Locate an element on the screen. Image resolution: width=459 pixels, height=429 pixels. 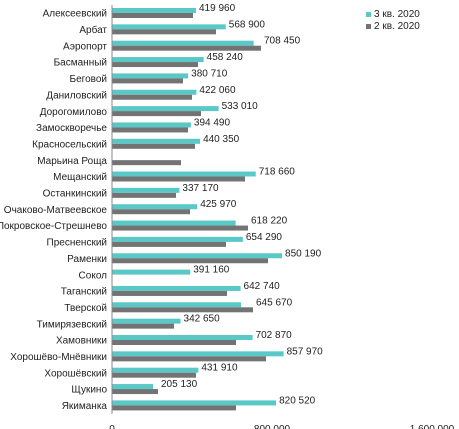
category-label: Щукино is located at coordinates (89, 390).